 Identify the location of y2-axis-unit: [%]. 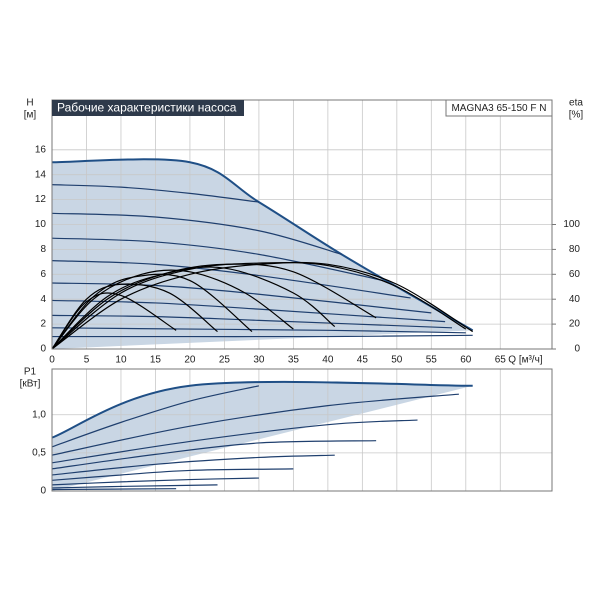
(576, 115).